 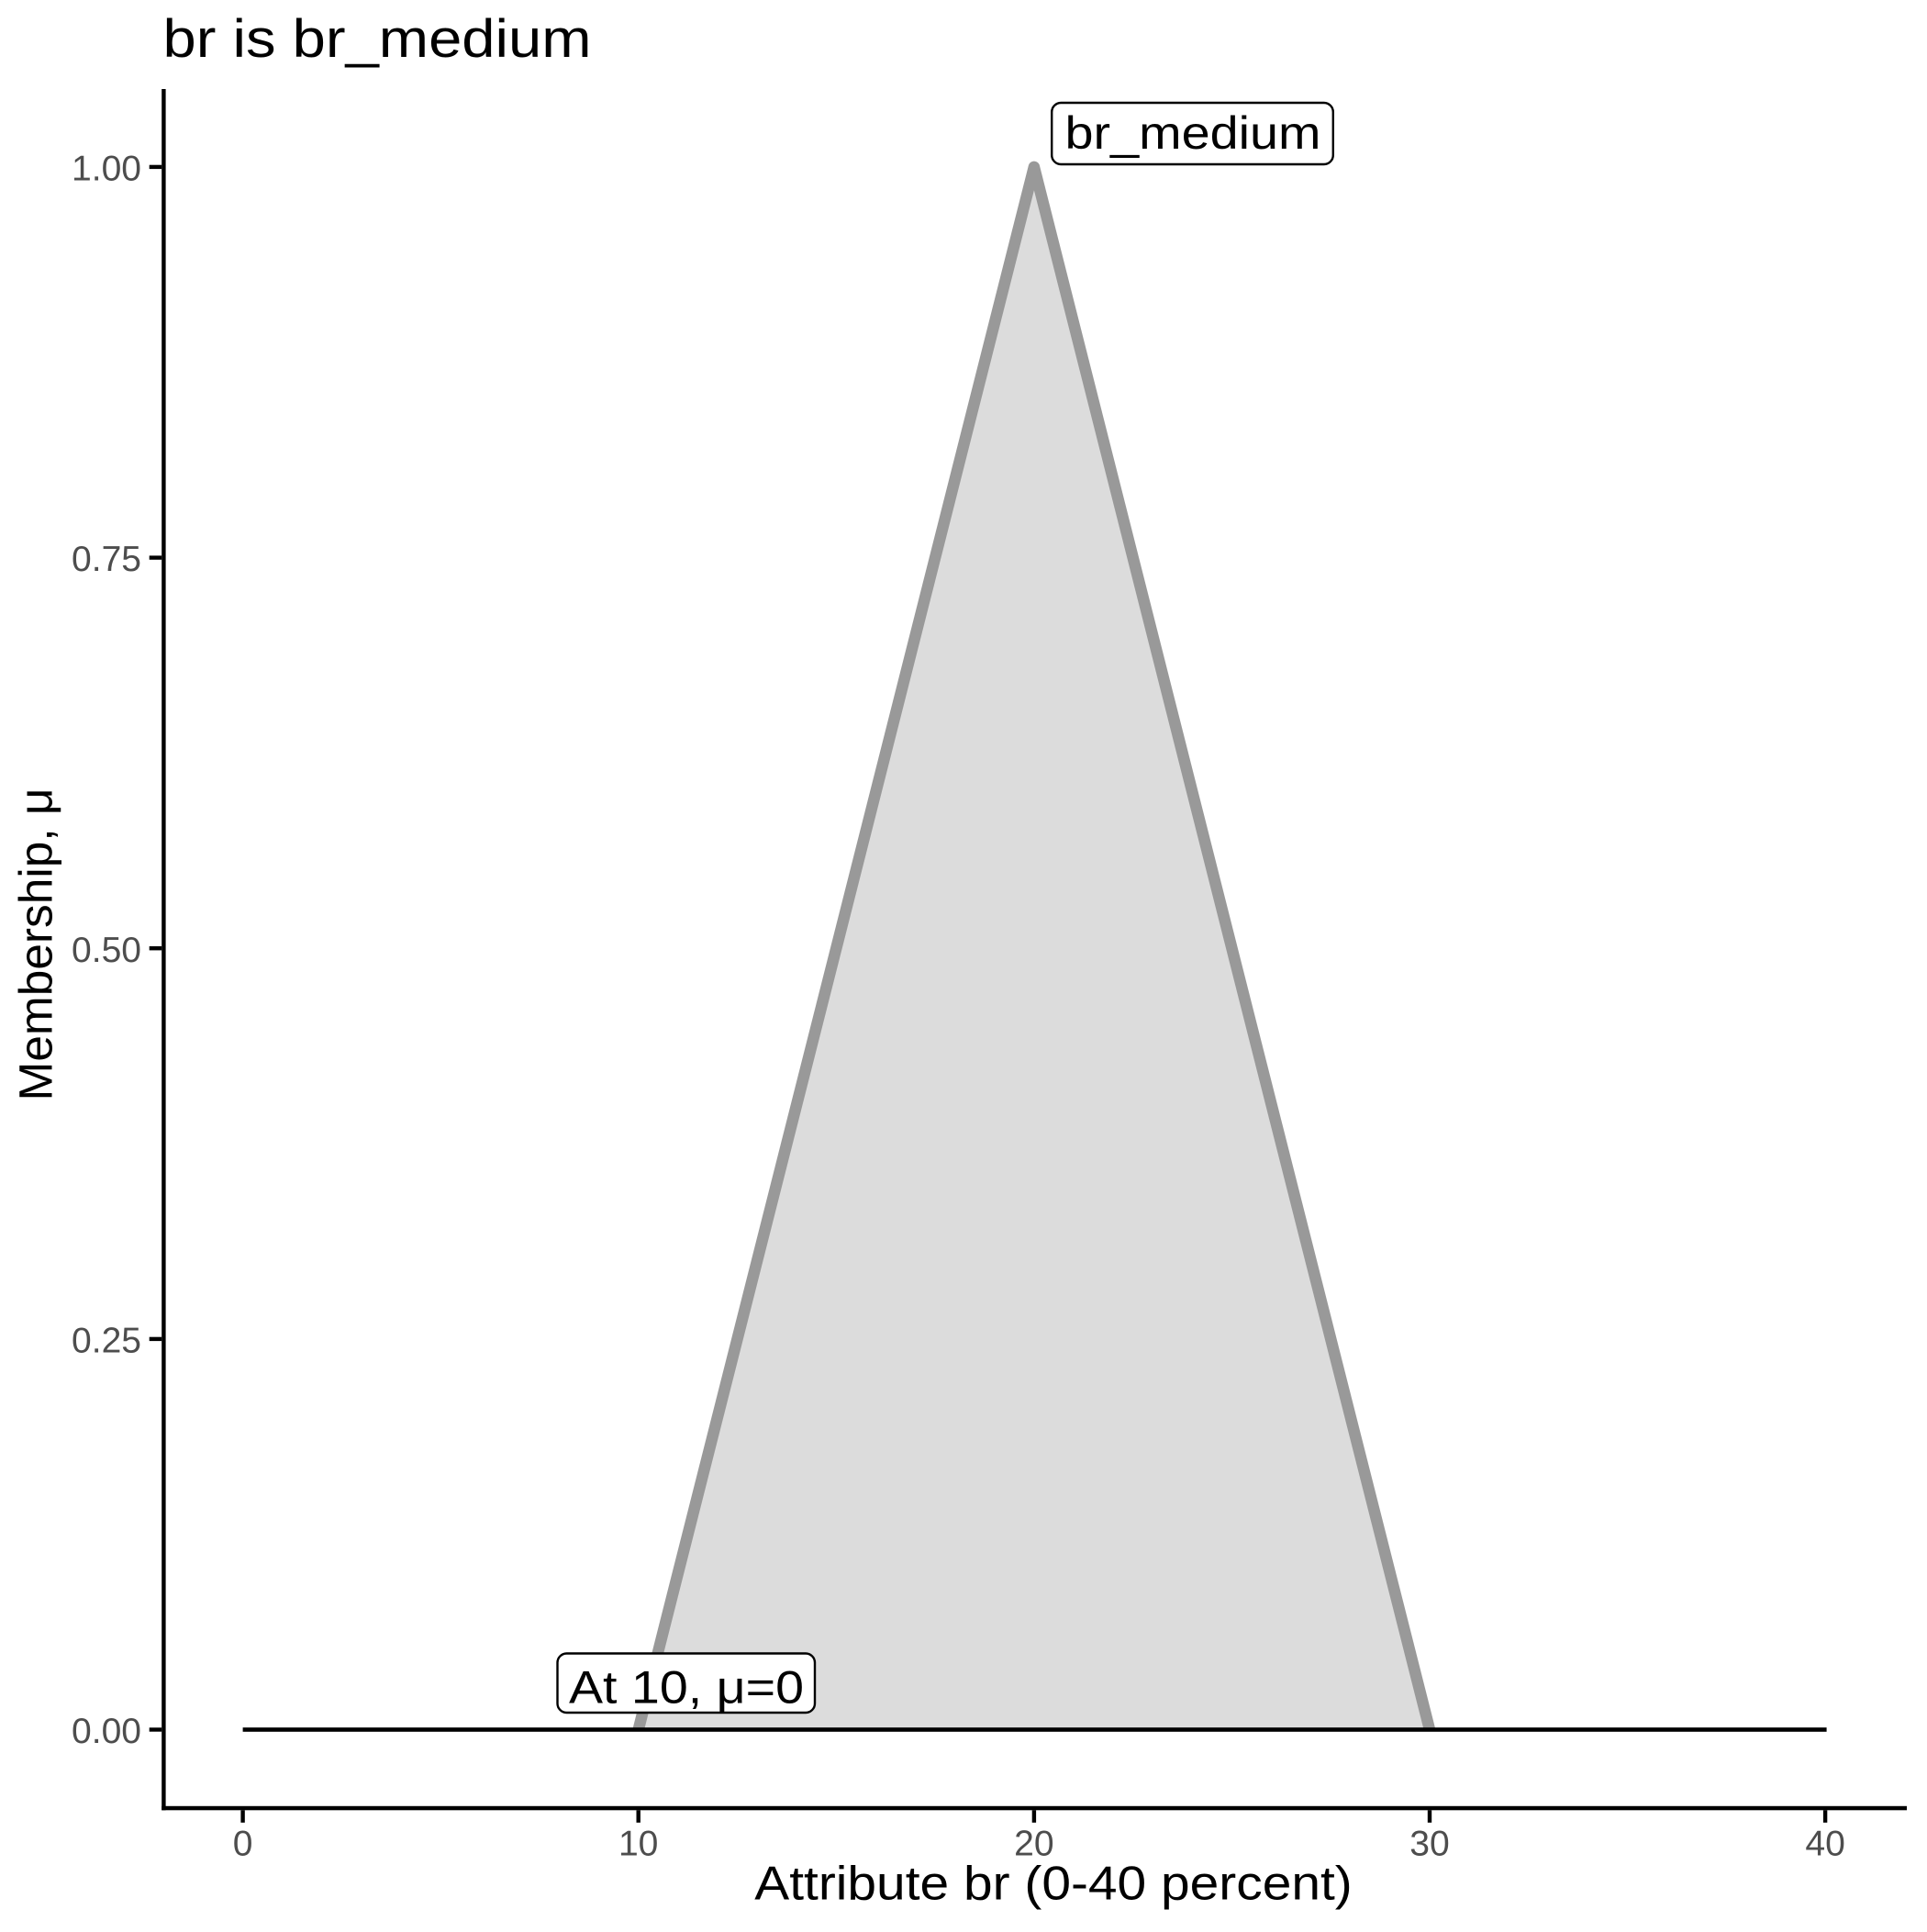 I want to click on svg-text: At 10, μ=0, so click(x=686, y=1688).